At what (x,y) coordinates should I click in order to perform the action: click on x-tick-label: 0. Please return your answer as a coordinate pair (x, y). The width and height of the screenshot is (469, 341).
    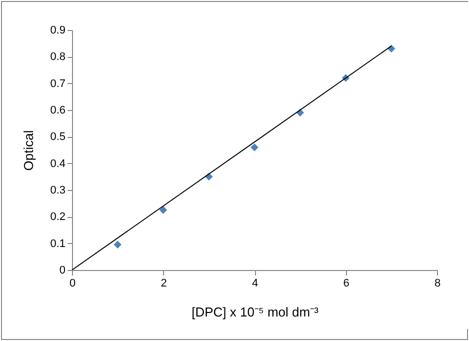
    Looking at the image, I should click on (72, 284).